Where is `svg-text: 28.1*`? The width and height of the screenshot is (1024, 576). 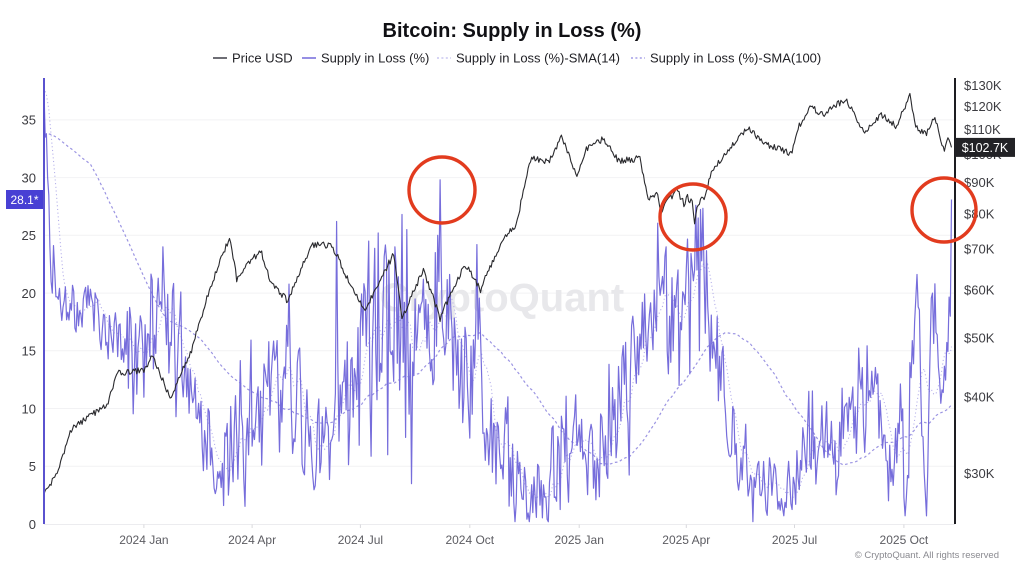 svg-text: 28.1* is located at coordinates (24, 200).